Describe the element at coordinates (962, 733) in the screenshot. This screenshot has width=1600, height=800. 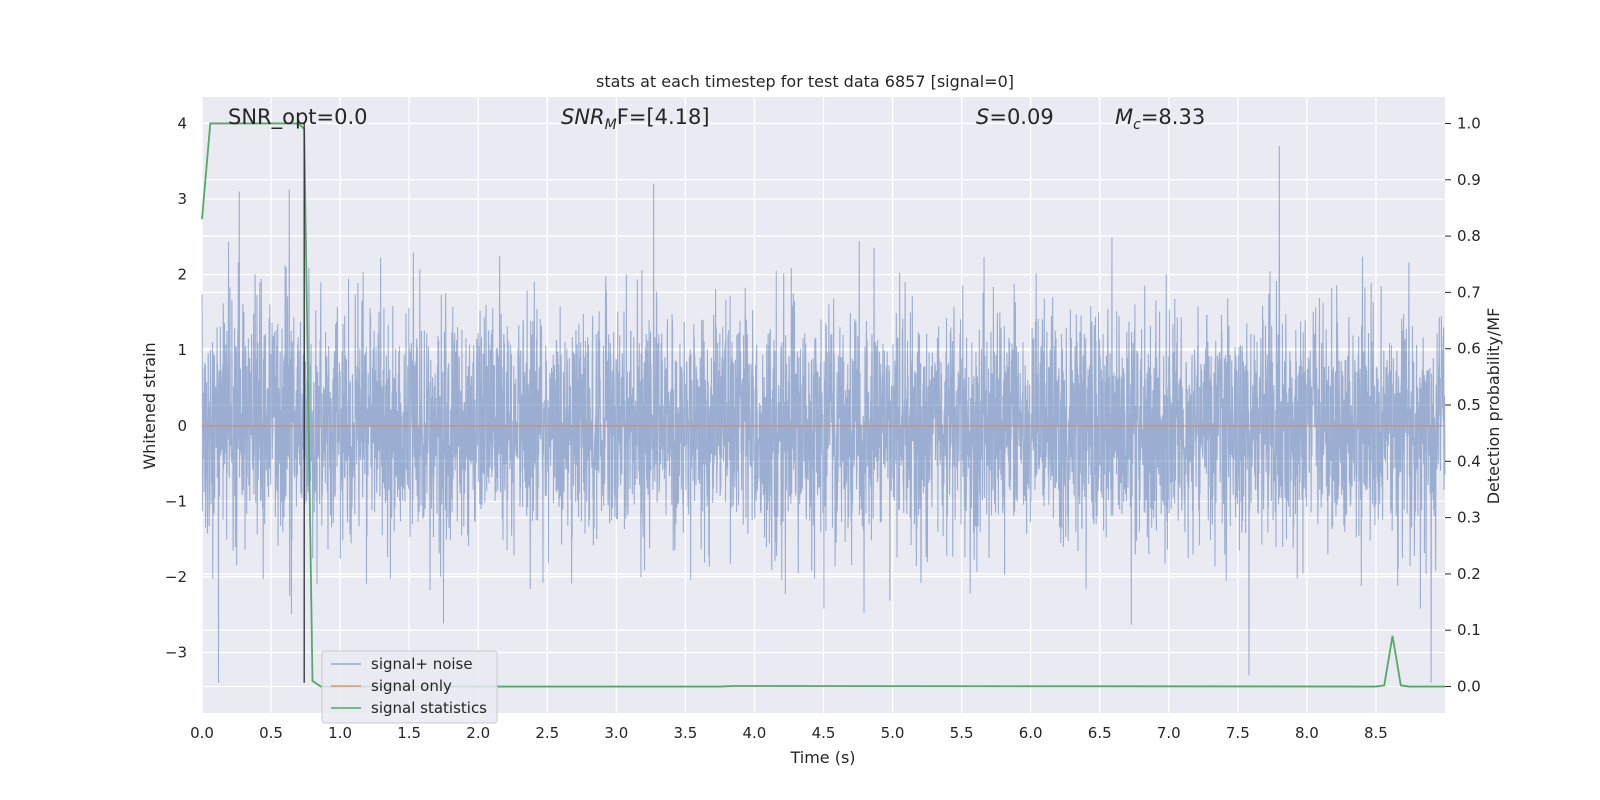
I see `x-tick-label: 5.5` at that location.